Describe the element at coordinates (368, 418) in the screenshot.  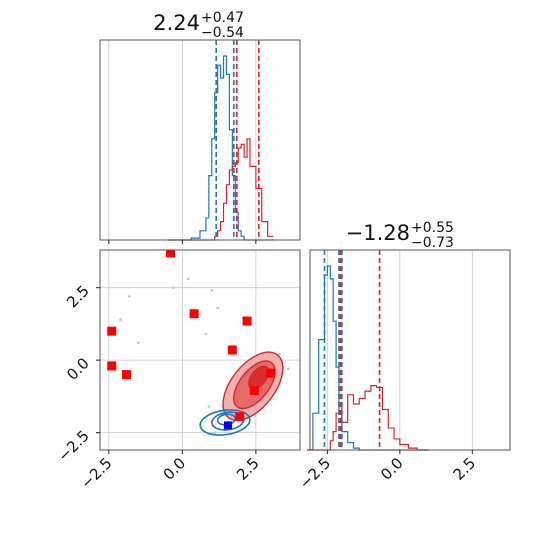
I see `hist-param1-red` at that location.